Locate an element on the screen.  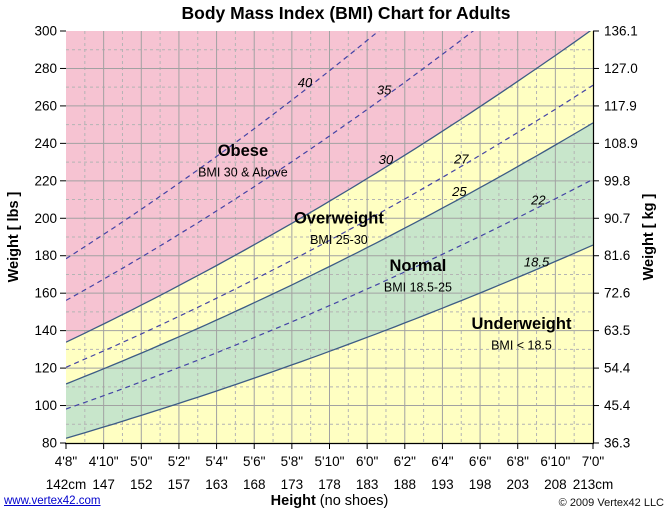
bmi-line-label-27: 27 is located at coordinates (461, 158).